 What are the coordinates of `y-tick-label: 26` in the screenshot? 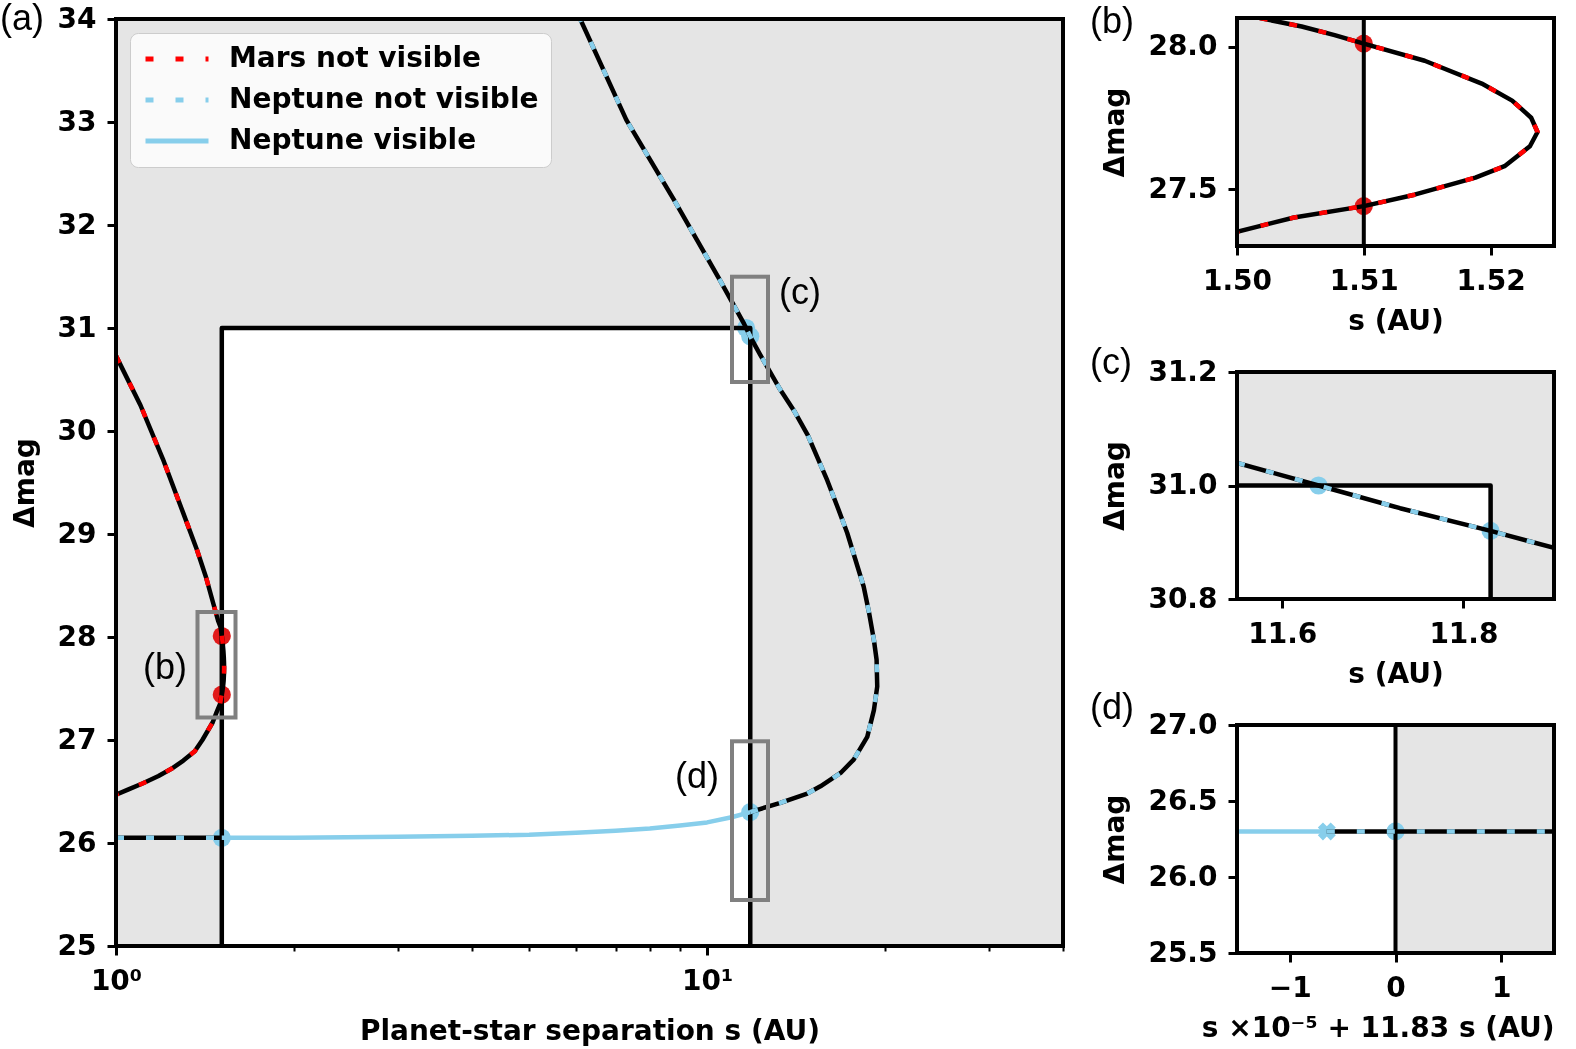 It's located at (77, 842).